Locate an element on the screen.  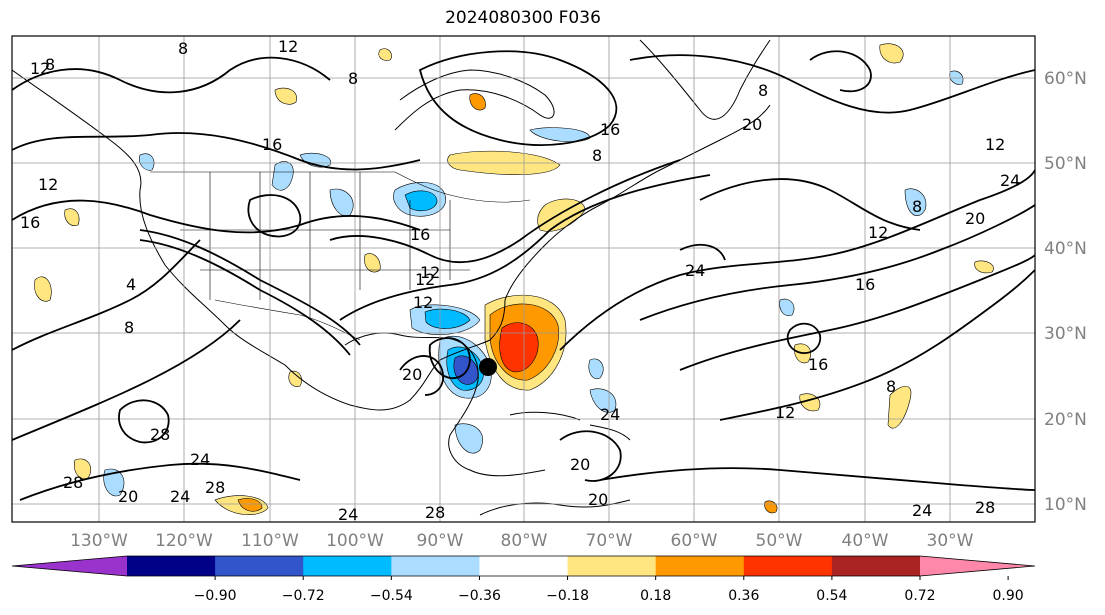
colorbar-tick-label: 0.54 is located at coordinates (831, 596).